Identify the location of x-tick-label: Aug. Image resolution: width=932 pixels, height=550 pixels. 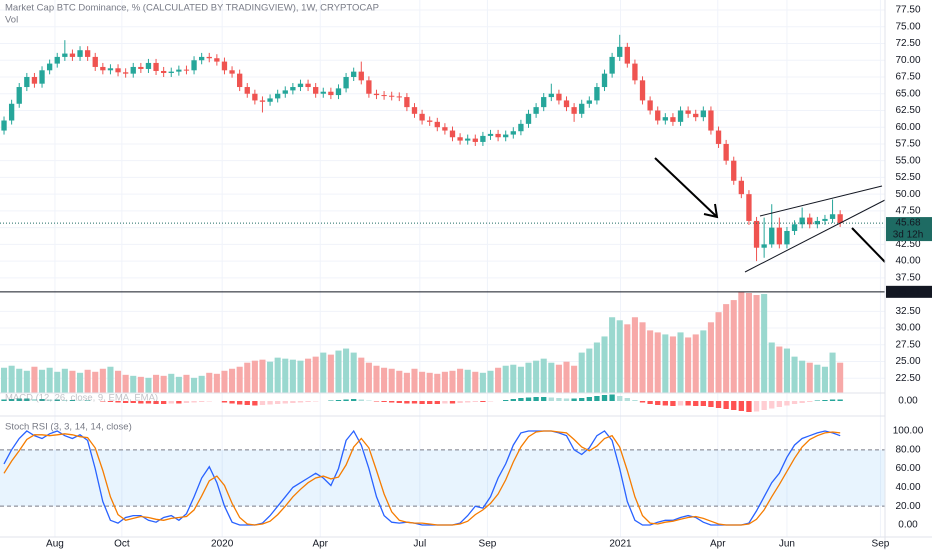
(55, 544).